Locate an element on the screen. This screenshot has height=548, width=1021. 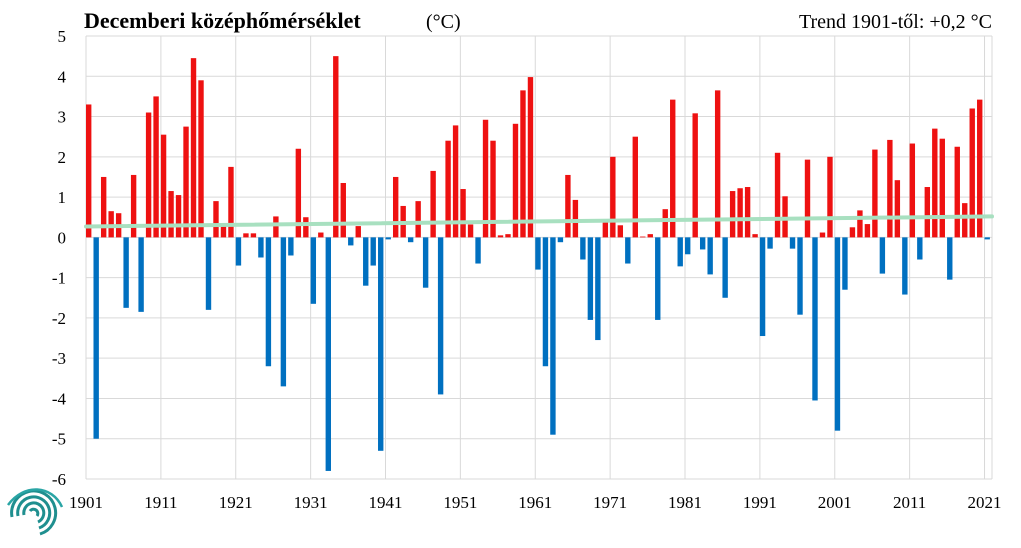
bar-1986 is located at coordinates (724, 267).